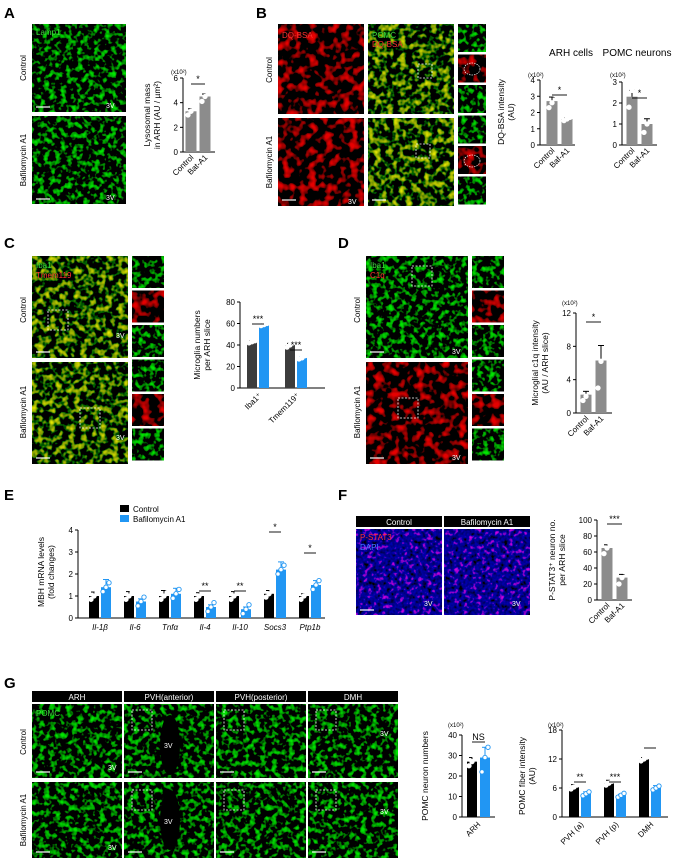 Image resolution: width=685 pixels, height=864 pixels. What do you see at coordinates (399, 522) in the screenshot?
I see `panel-f-header-control: Control` at bounding box center [399, 522].